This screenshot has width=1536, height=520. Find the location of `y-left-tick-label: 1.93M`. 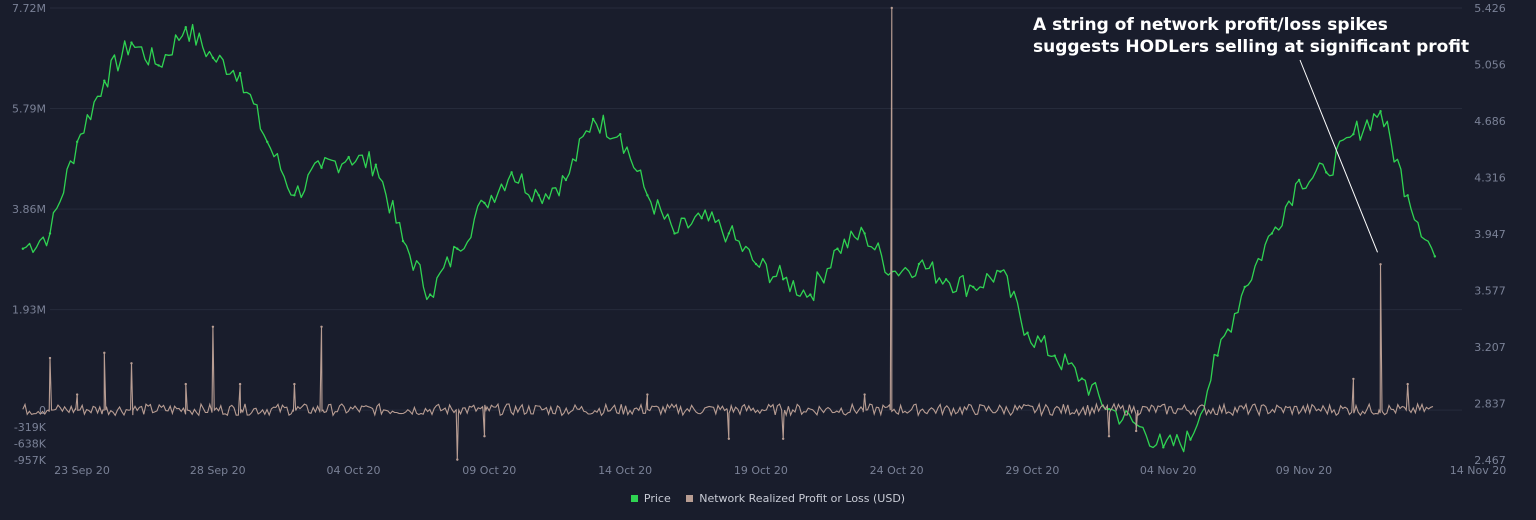

y-left-tick-label: 1.93M is located at coordinates (29, 310).